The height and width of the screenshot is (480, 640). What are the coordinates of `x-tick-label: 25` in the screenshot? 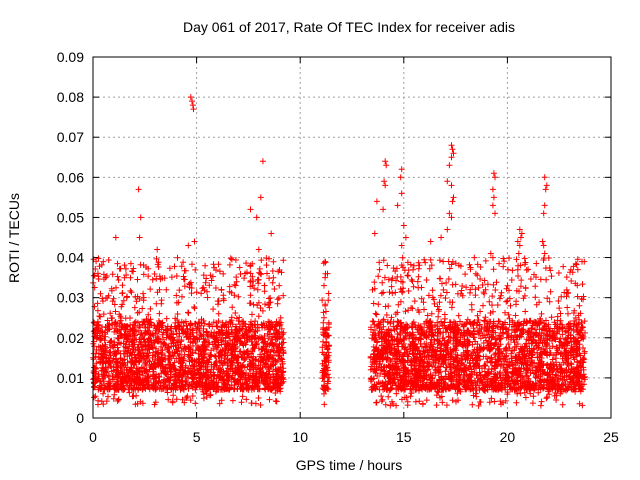 It's located at (611, 437).